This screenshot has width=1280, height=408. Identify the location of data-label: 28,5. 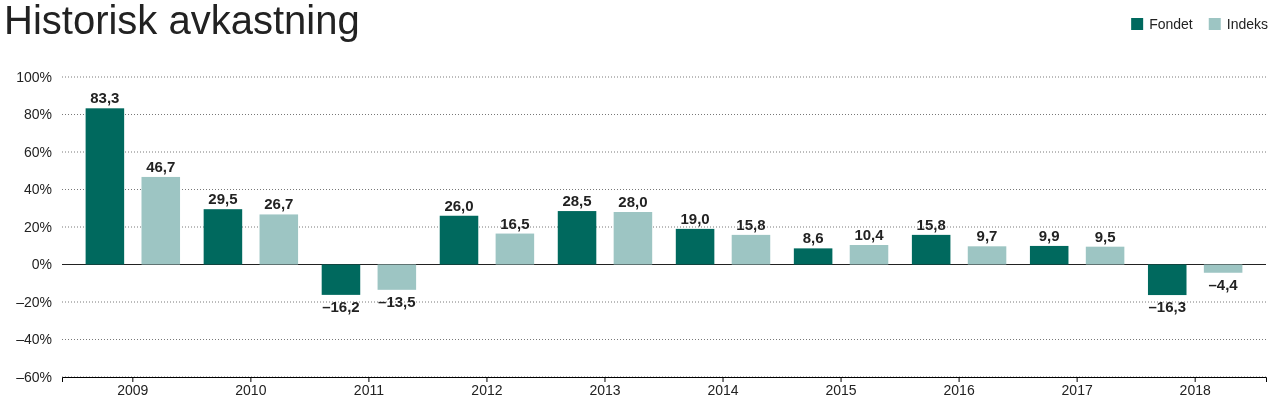
(577, 201).